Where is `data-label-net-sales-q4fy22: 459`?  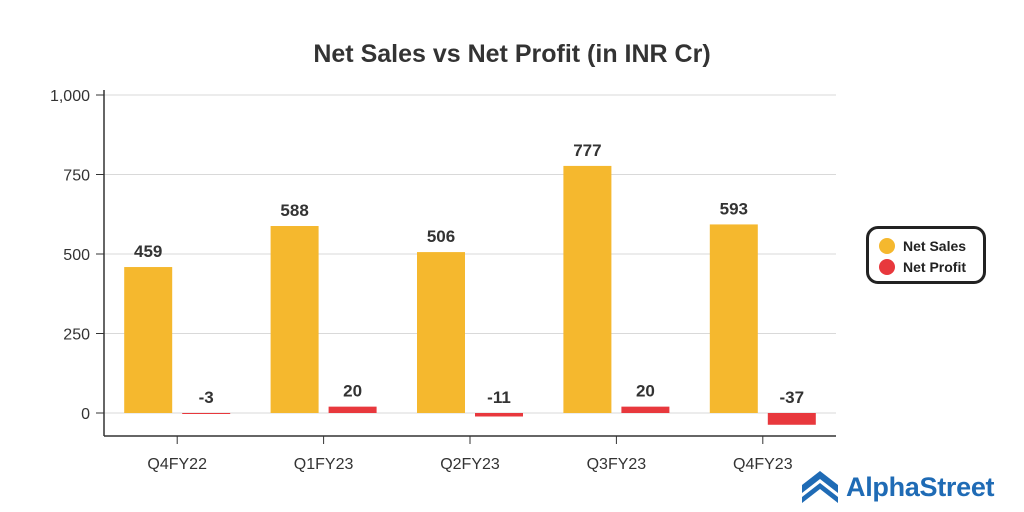
data-label-net-sales-q4fy22: 459 is located at coordinates (148, 251).